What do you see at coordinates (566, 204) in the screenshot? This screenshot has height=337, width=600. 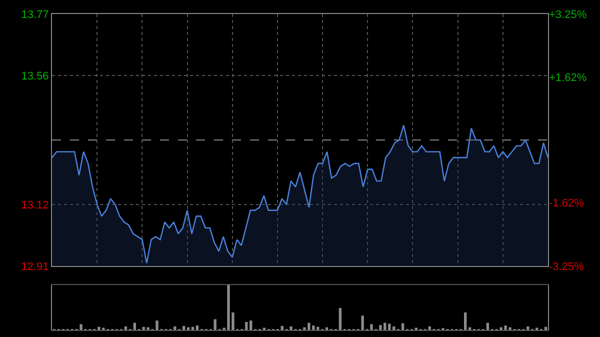 I see `y2-tick-label: -1.62%` at bounding box center [566, 204].